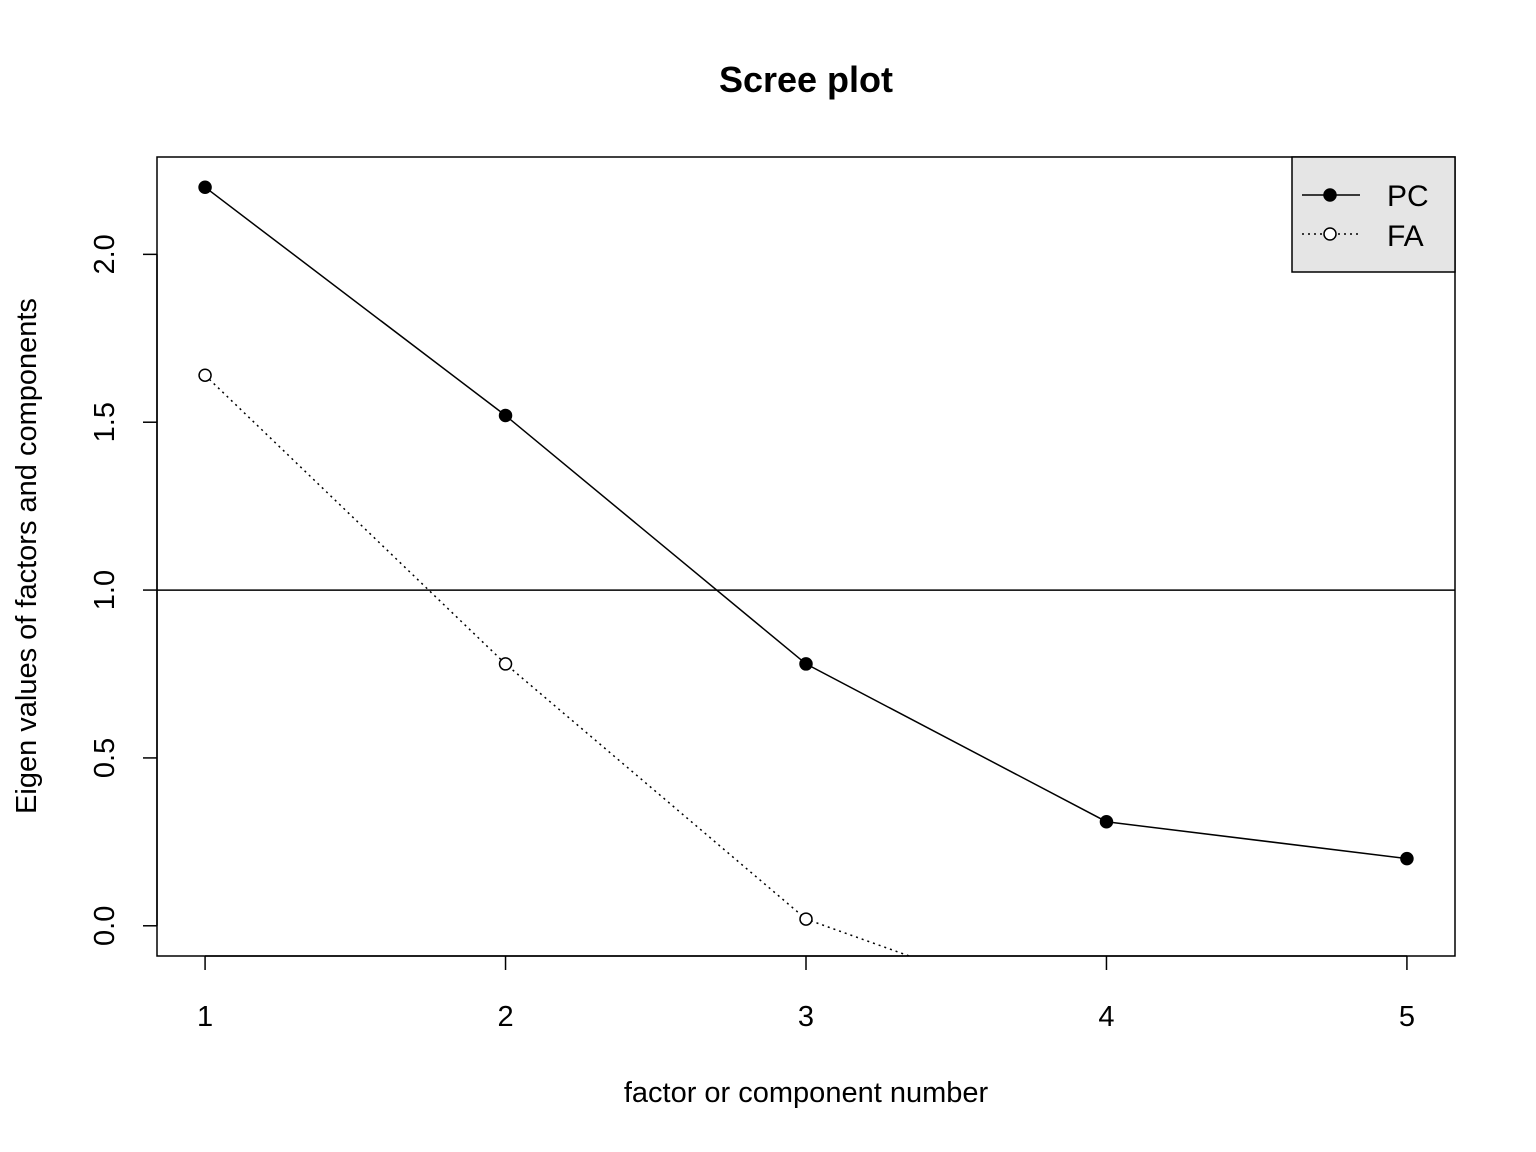  I want to click on chart-title: Scree plot, so click(806, 79).